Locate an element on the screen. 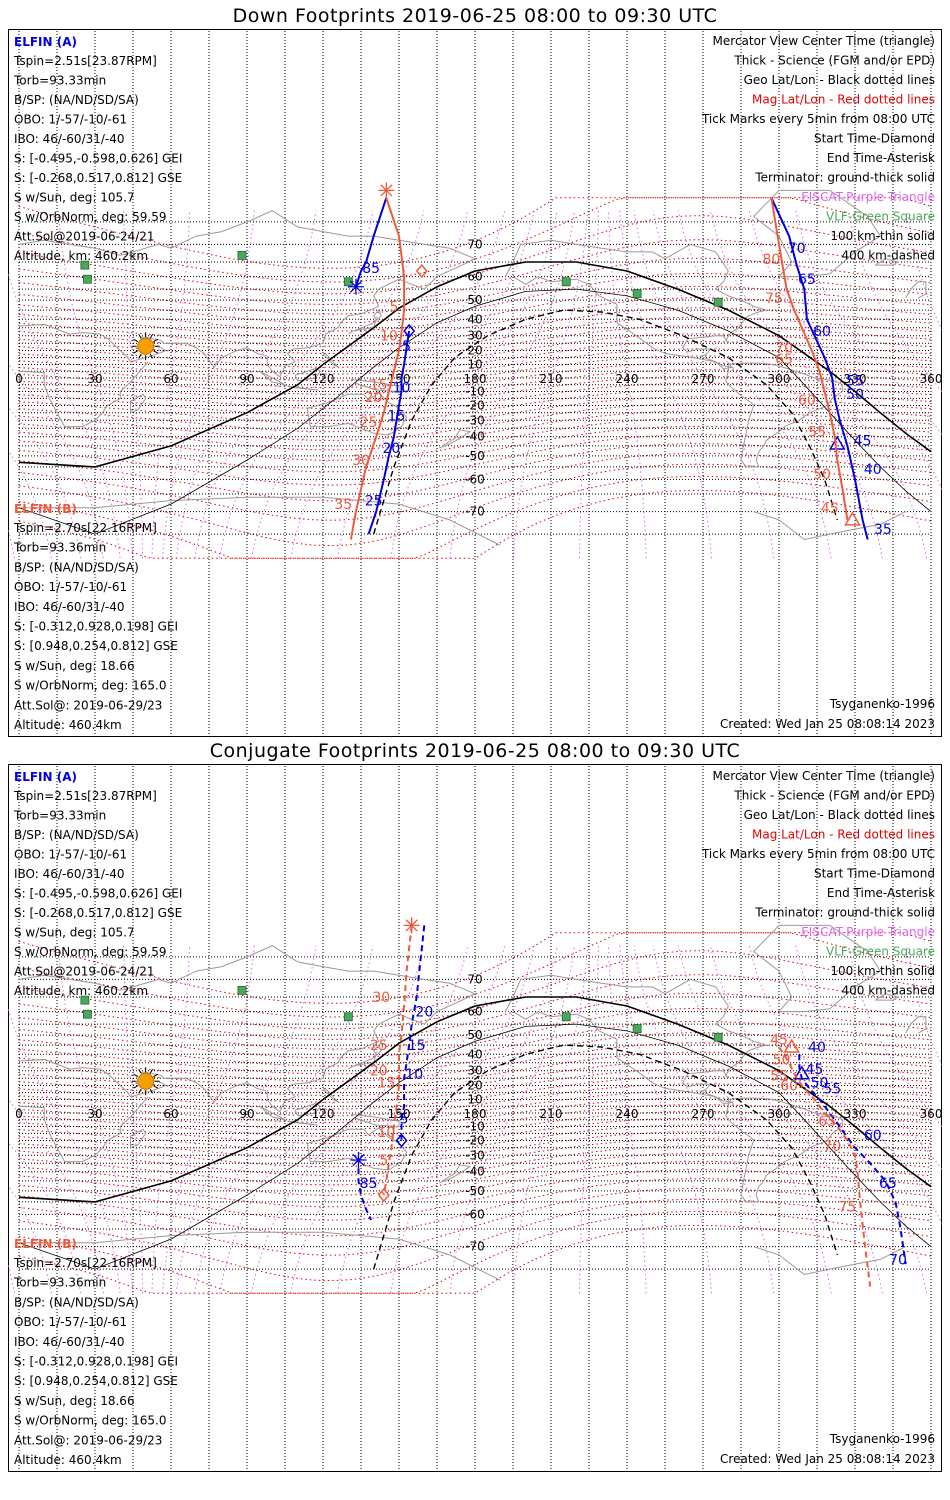 The image size is (950, 1500). tick-time-label: 85 is located at coordinates (369, 1184).